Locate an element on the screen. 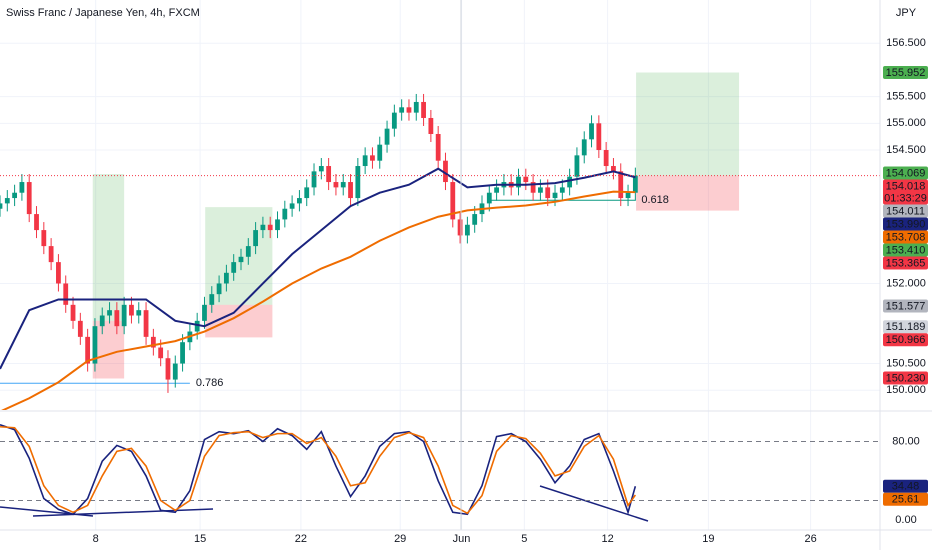 The width and height of the screenshot is (932, 550). x-tick-label: 29 is located at coordinates (400, 539).